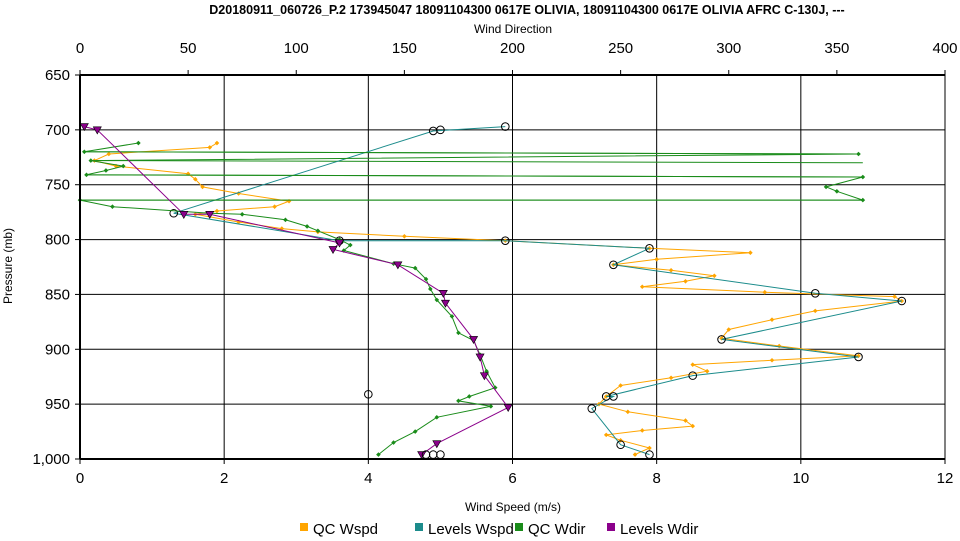  Describe the element at coordinates (57, 240) in the screenshot. I see `y-tick-label: 800` at that location.